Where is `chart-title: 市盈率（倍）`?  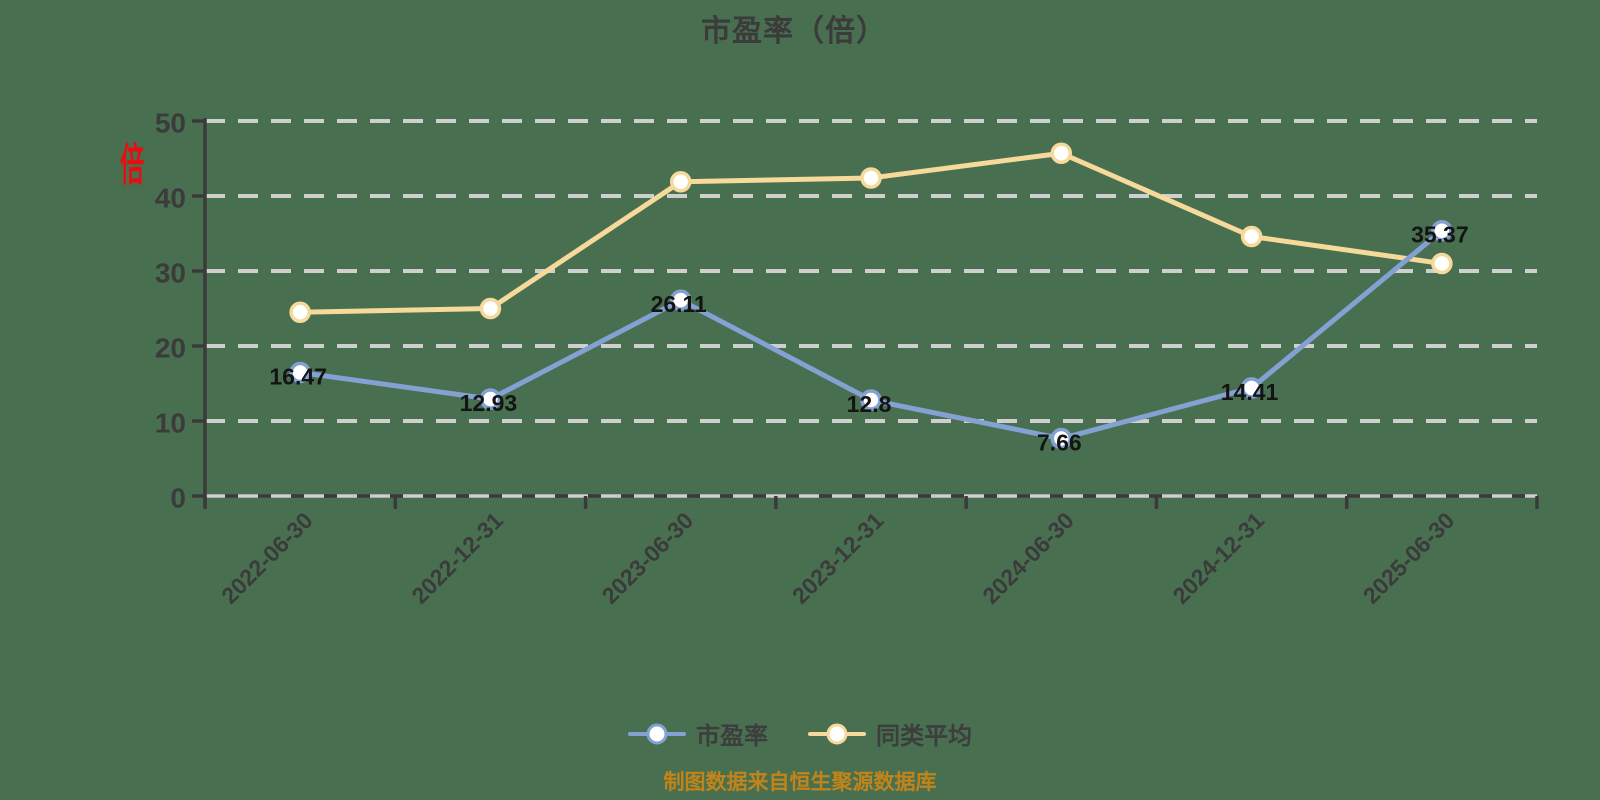
chart-title: 市盈率（倍） is located at coordinates (794, 31).